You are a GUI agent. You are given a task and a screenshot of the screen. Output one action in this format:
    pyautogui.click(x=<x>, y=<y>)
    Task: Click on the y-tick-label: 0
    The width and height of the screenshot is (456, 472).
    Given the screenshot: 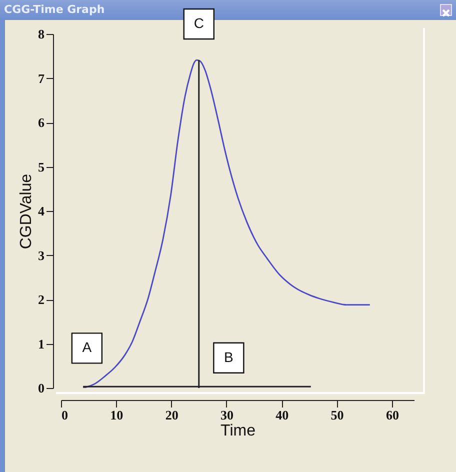 What is the action you would take?
    pyautogui.click(x=41, y=388)
    